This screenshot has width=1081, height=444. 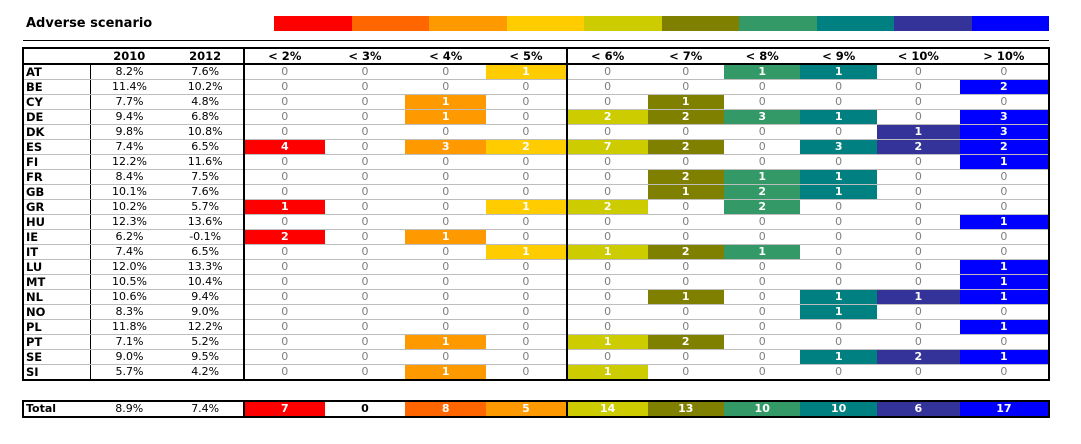 I want to click on ratio-2012-cell: 9.0%, so click(x=206, y=312).